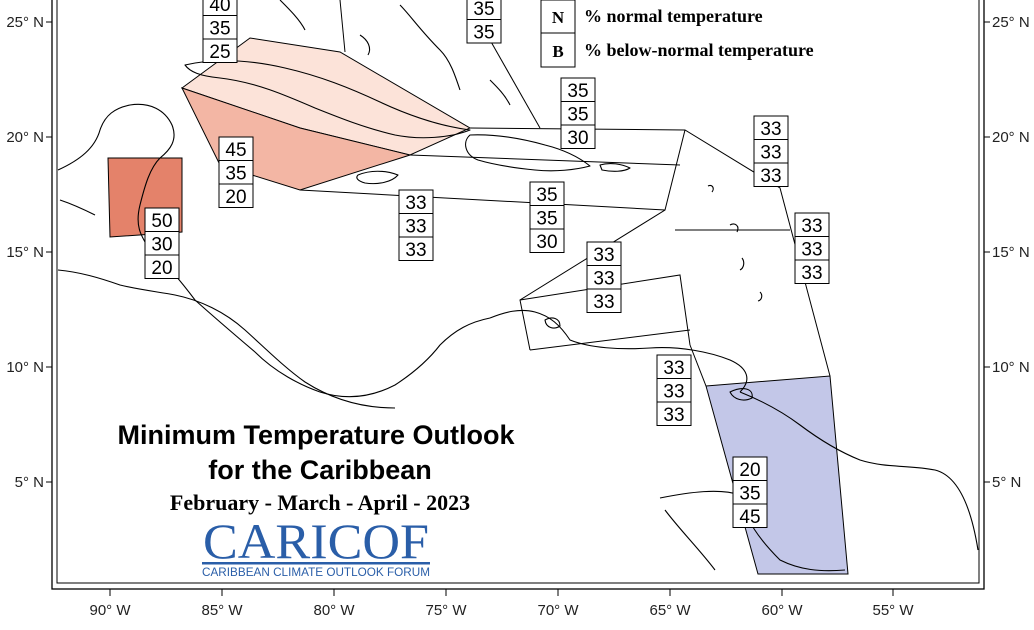  Describe the element at coordinates (334, 610) in the screenshot. I see `x-tick-label: 80° W` at that location.